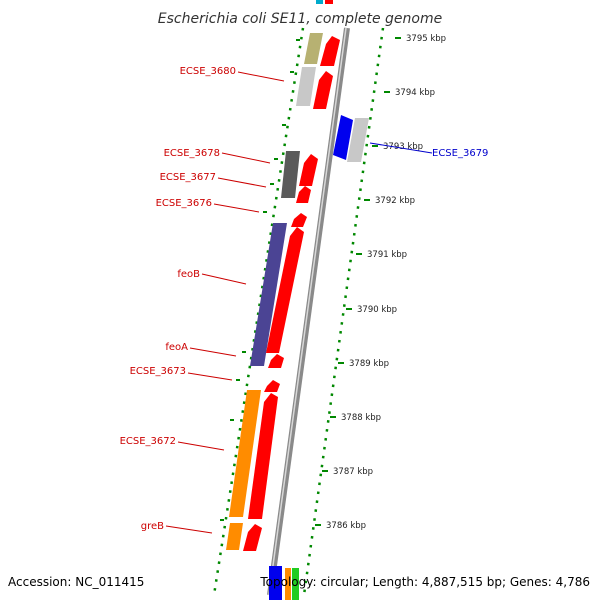 The height and width of the screenshot is (600, 600). I want to click on map-title: Escherichia coli SE11, complete genome, so click(300, 19).